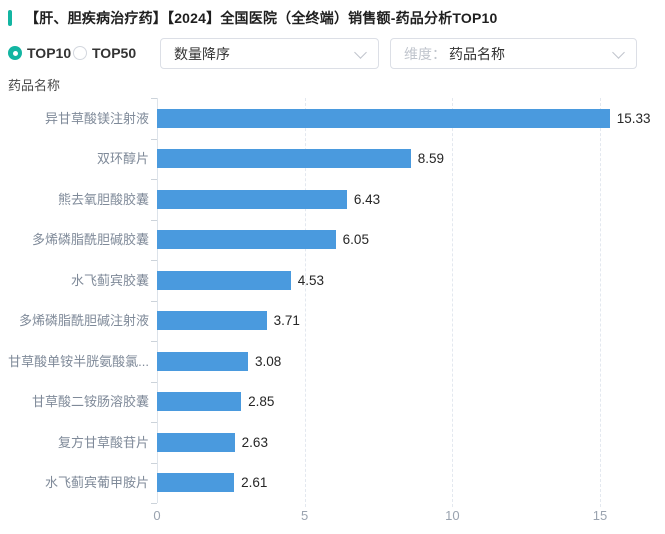 The image size is (665, 534). What do you see at coordinates (157, 300) in the screenshot?
I see `y-axis-line` at bounding box center [157, 300].